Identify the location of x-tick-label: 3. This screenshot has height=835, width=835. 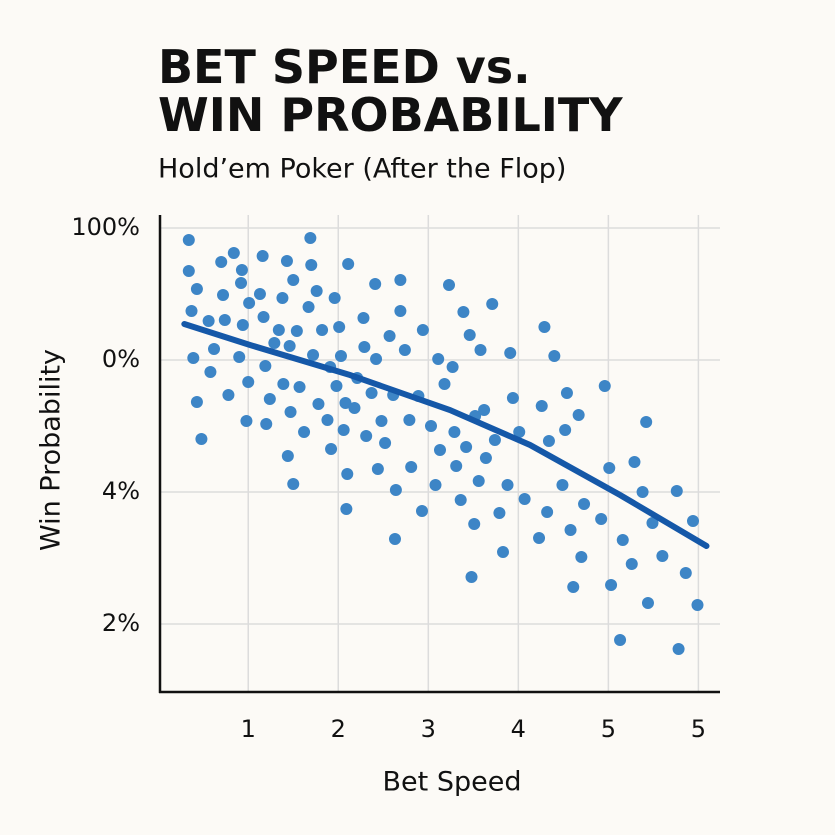
(428, 729).